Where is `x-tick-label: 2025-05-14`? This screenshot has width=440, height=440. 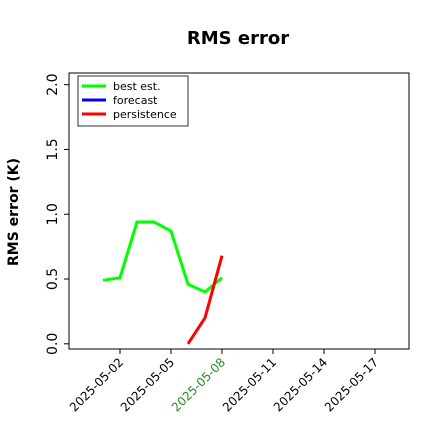 x-tick-label: 2025-05-14 is located at coordinates (300, 384).